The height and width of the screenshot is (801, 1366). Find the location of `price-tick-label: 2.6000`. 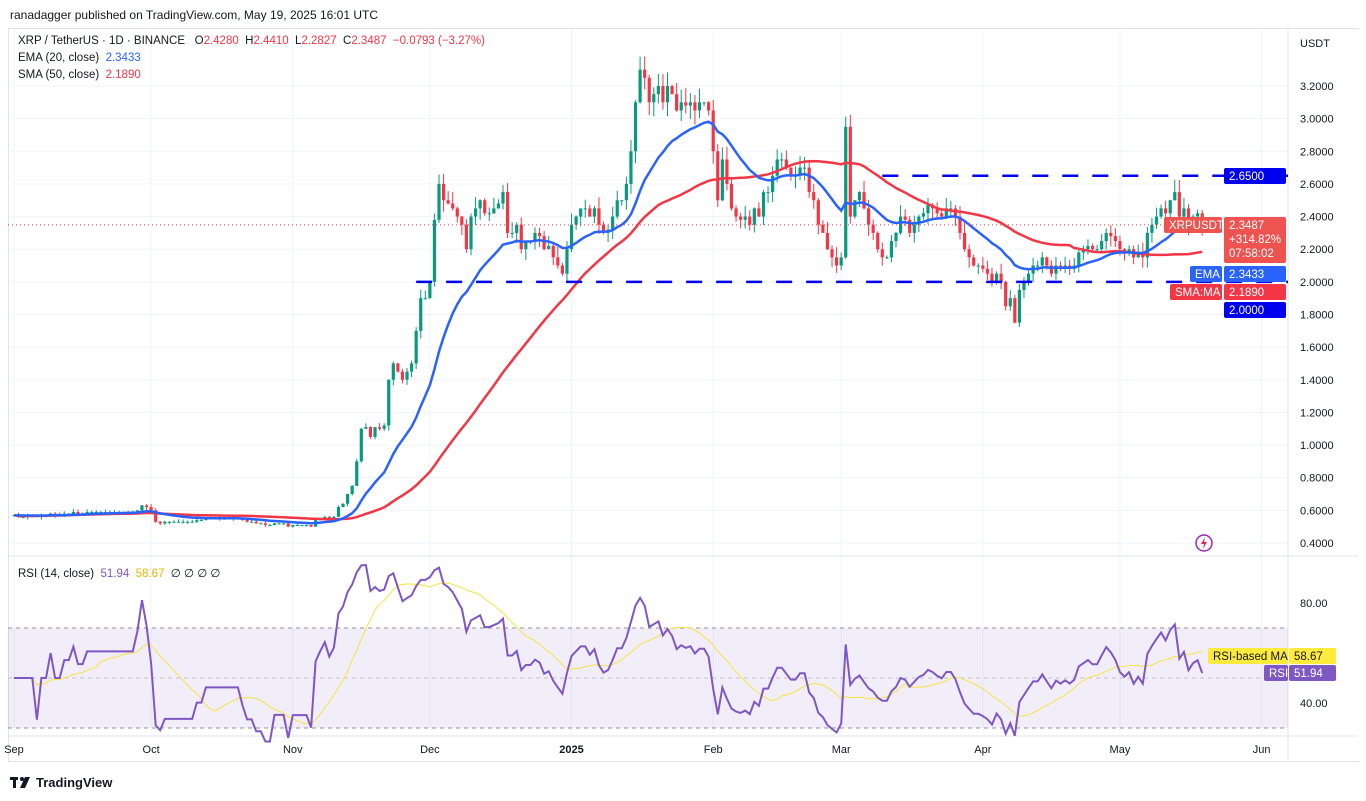

price-tick-label: 2.6000 is located at coordinates (1317, 185).